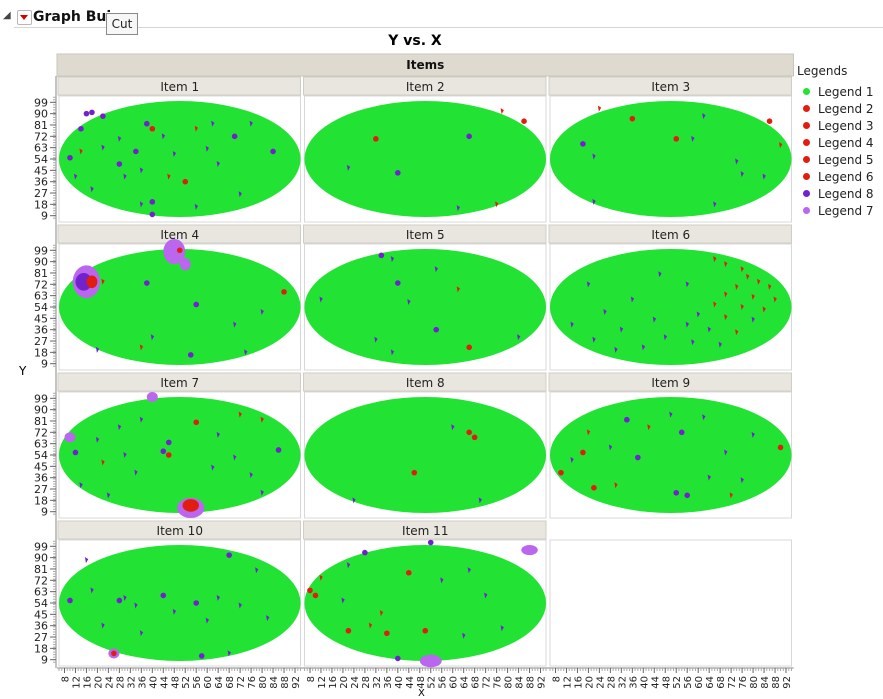 The image size is (883, 699). I want to click on x-tick-label: 20, so click(98, 682).